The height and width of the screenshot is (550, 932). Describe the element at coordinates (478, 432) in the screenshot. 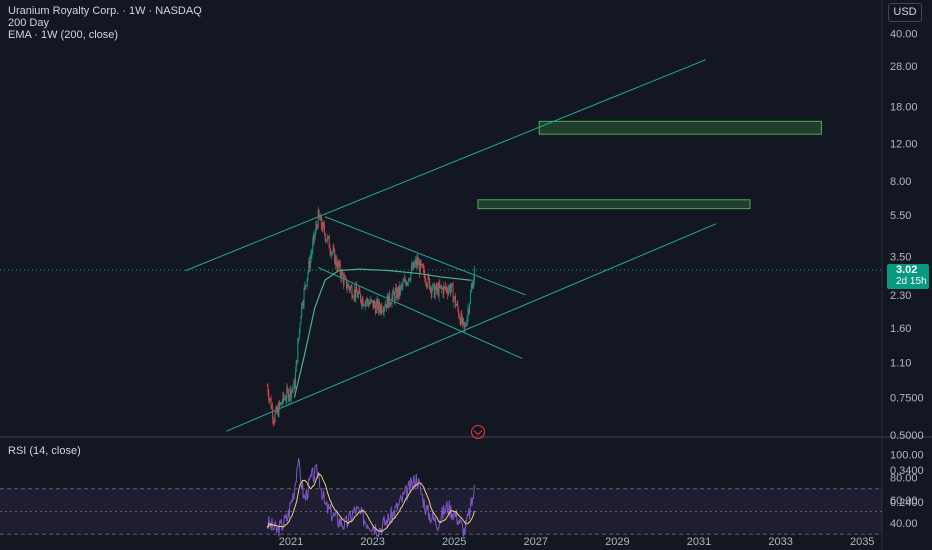

I see `flash-icon` at that location.